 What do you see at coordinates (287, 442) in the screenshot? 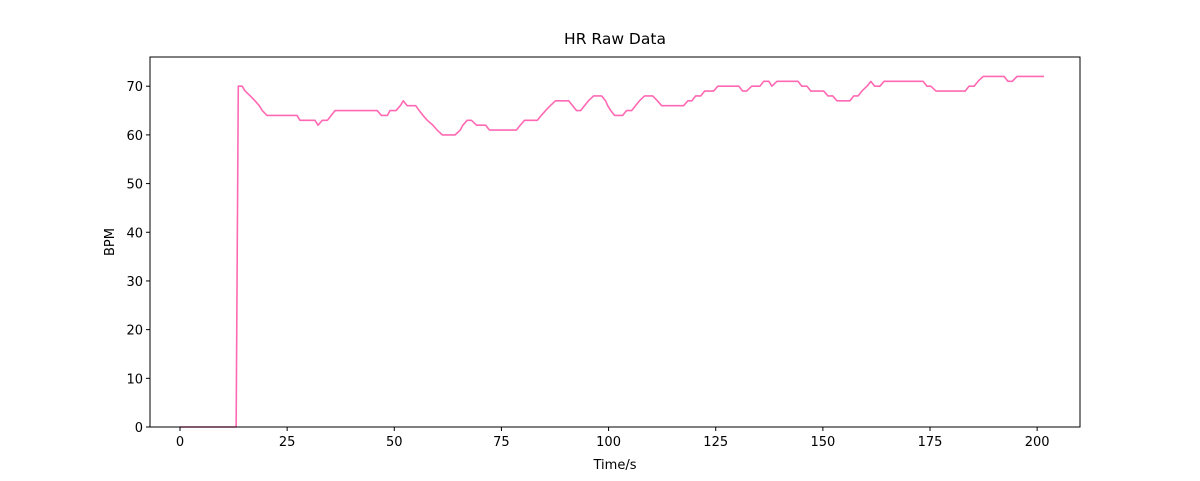
I see `x-tick-label: 25` at bounding box center [287, 442].